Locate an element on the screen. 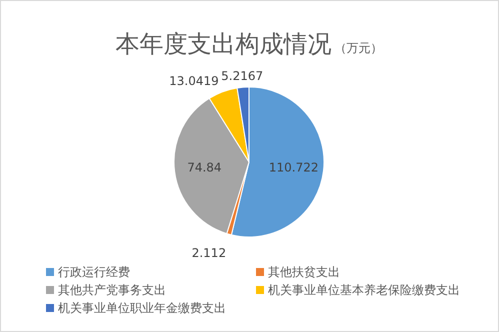 This screenshot has width=499, height=332. data-label: 5.2167 is located at coordinates (242, 76).